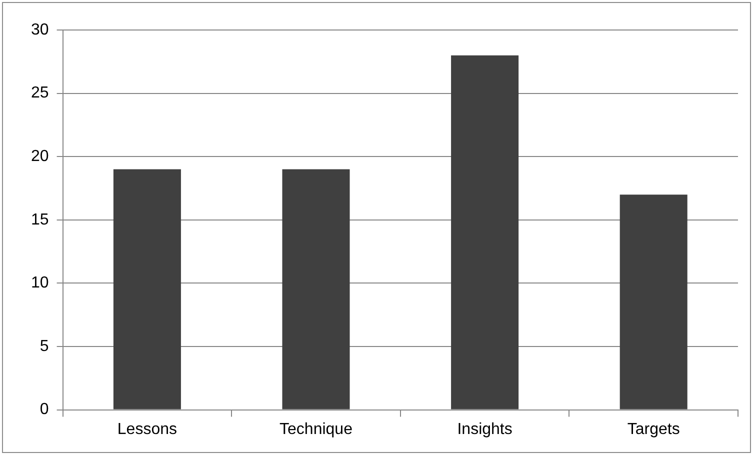 The height and width of the screenshot is (455, 753). What do you see at coordinates (40, 157) in the screenshot?
I see `y-tick-label: 20` at bounding box center [40, 157].